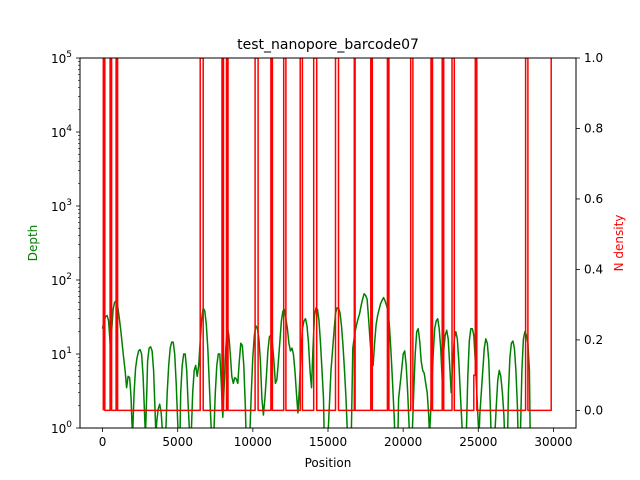  What do you see at coordinates (593, 410) in the screenshot?
I see `right-tick-label: 0.0` at bounding box center [593, 410].